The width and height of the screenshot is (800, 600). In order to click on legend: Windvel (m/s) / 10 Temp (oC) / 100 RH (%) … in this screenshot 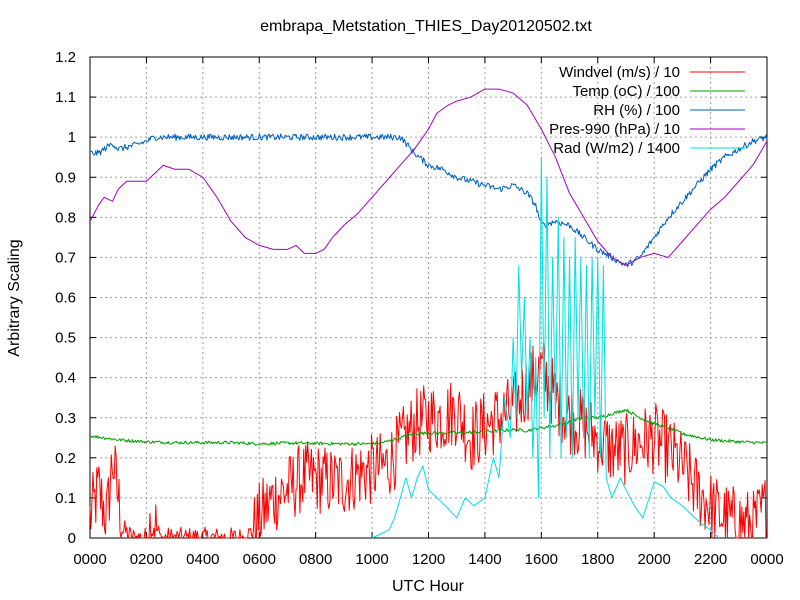, I will do `click(647, 110)`.